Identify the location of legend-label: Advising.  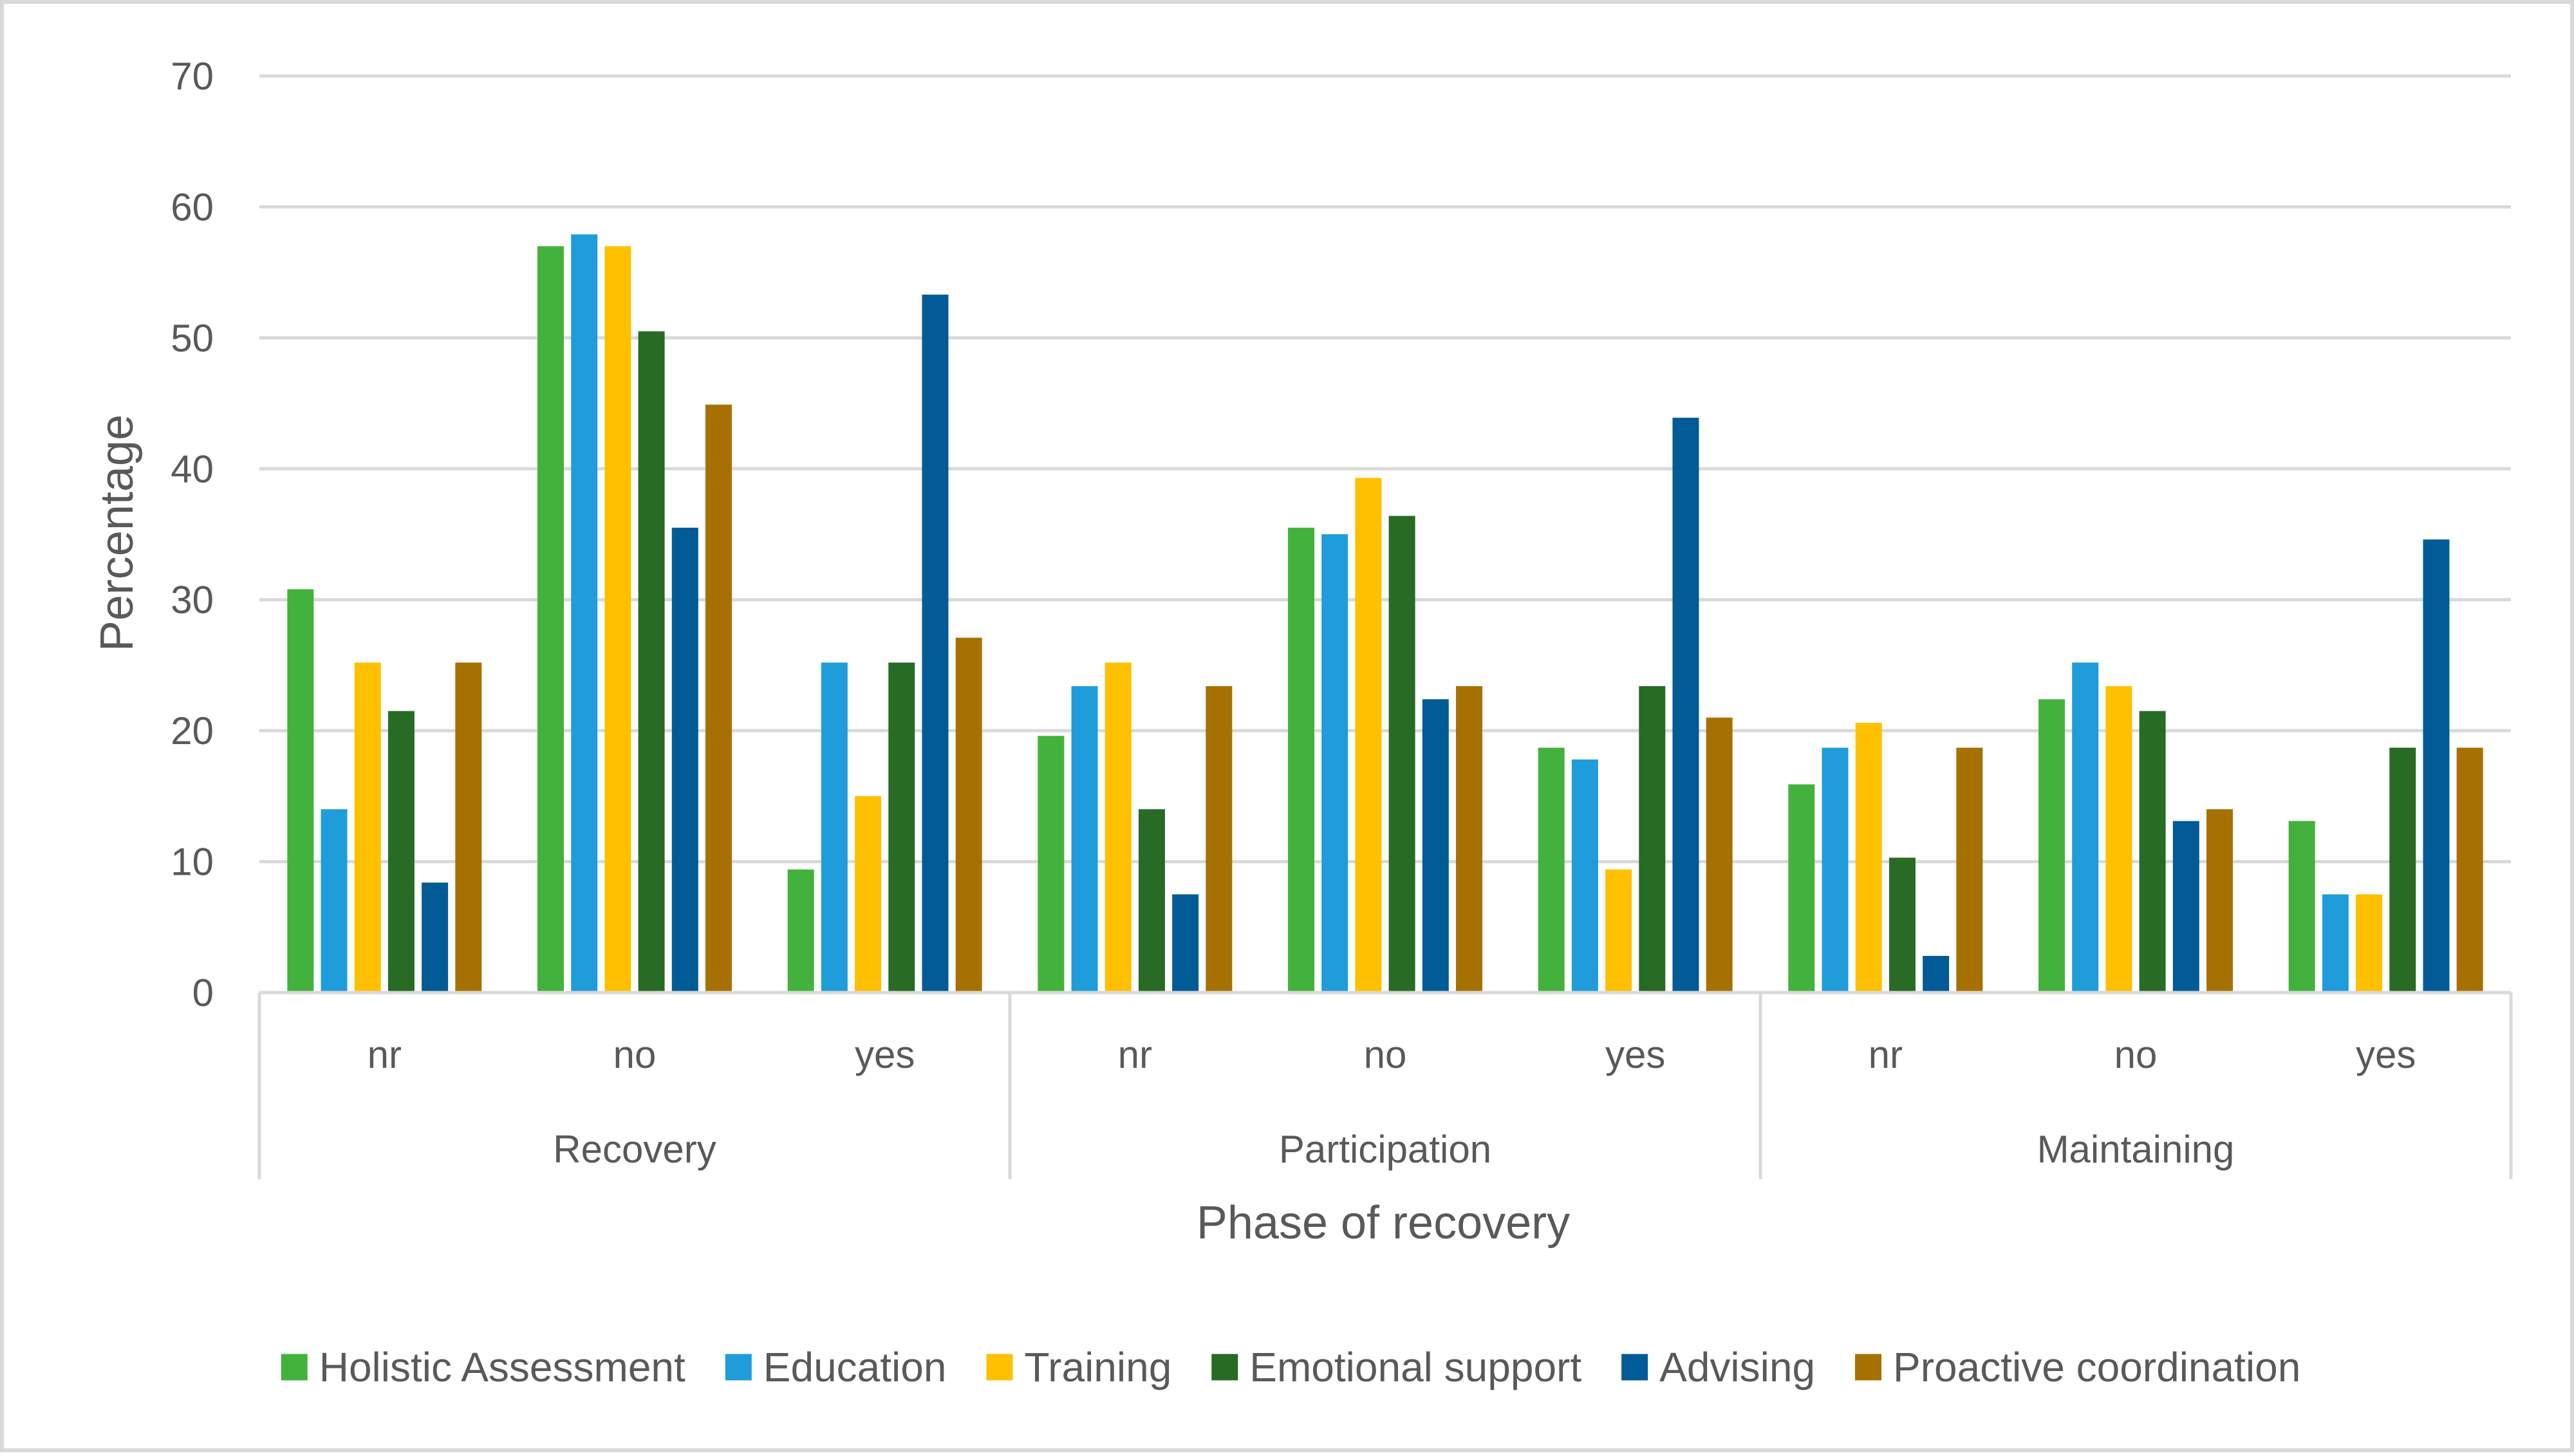
(1737, 1367).